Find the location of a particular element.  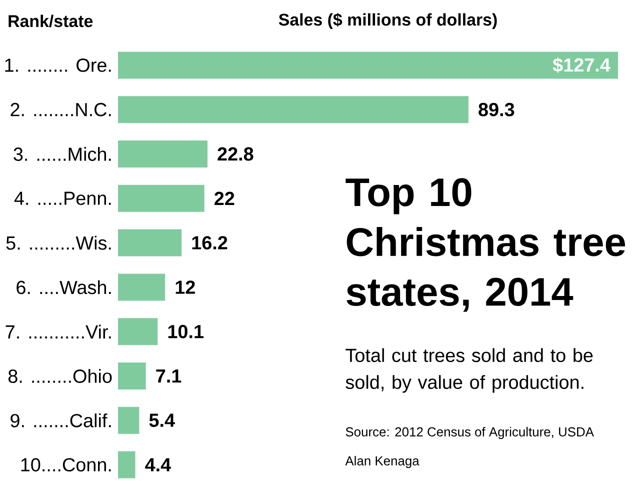

y-tick-label: 2. ........N.C. is located at coordinates (60, 109).